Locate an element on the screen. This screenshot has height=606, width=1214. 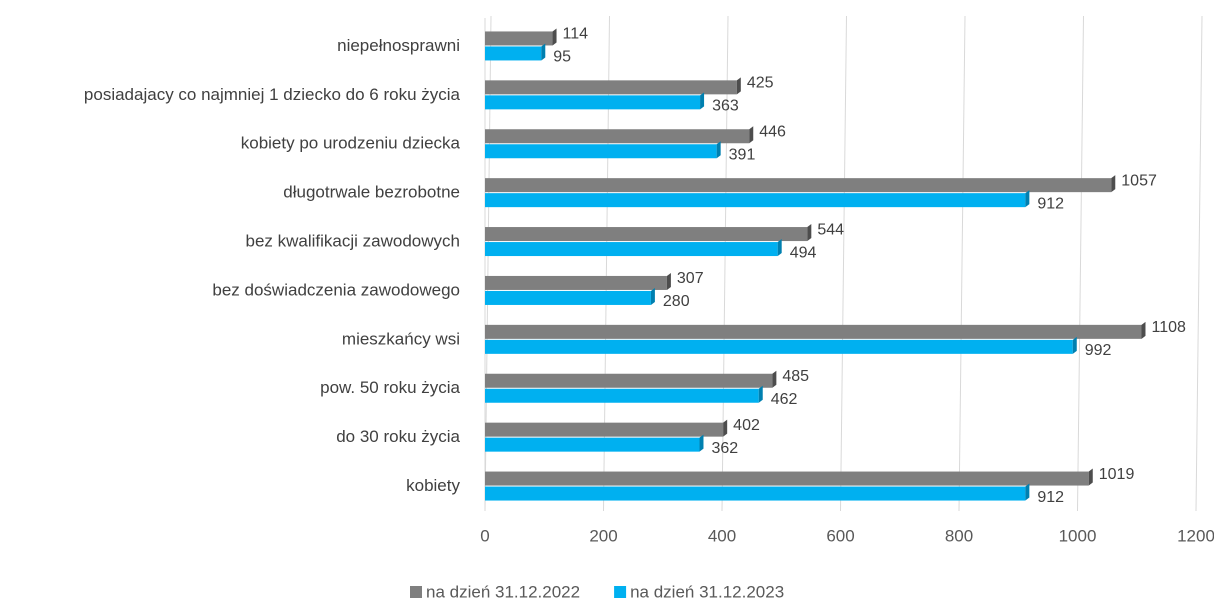
category-label: do 30 roku życia is located at coordinates (398, 436).